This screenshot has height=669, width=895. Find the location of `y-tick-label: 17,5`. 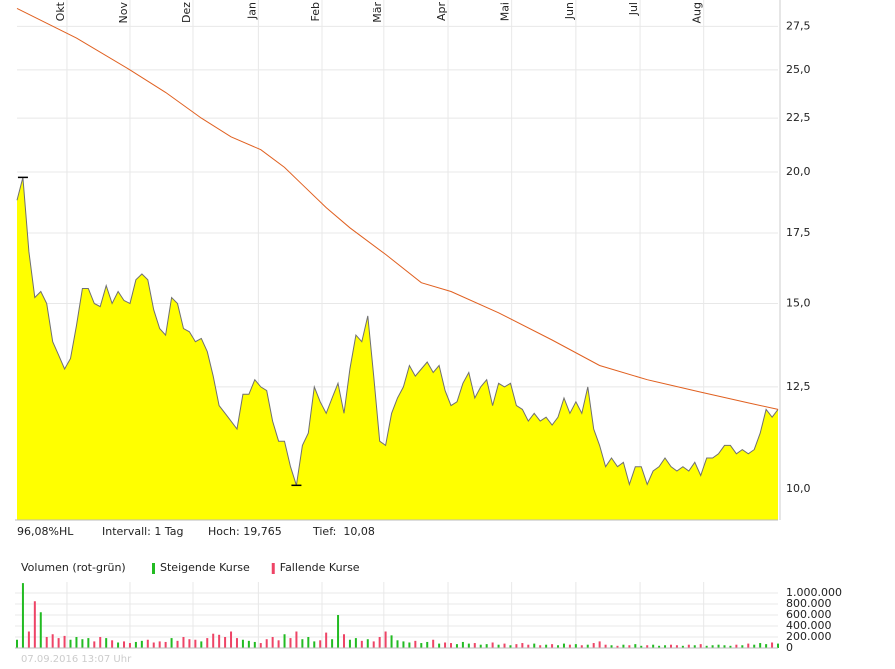

y-tick-label: 17,5 is located at coordinates (798, 232).